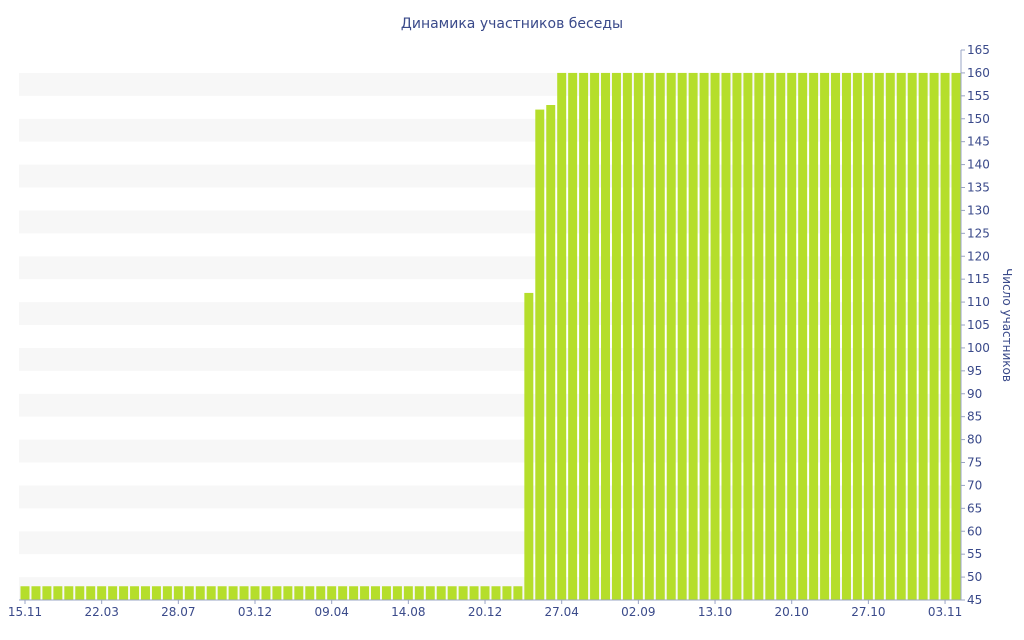  I want to click on x-tick-label: 15.11, so click(25, 612).